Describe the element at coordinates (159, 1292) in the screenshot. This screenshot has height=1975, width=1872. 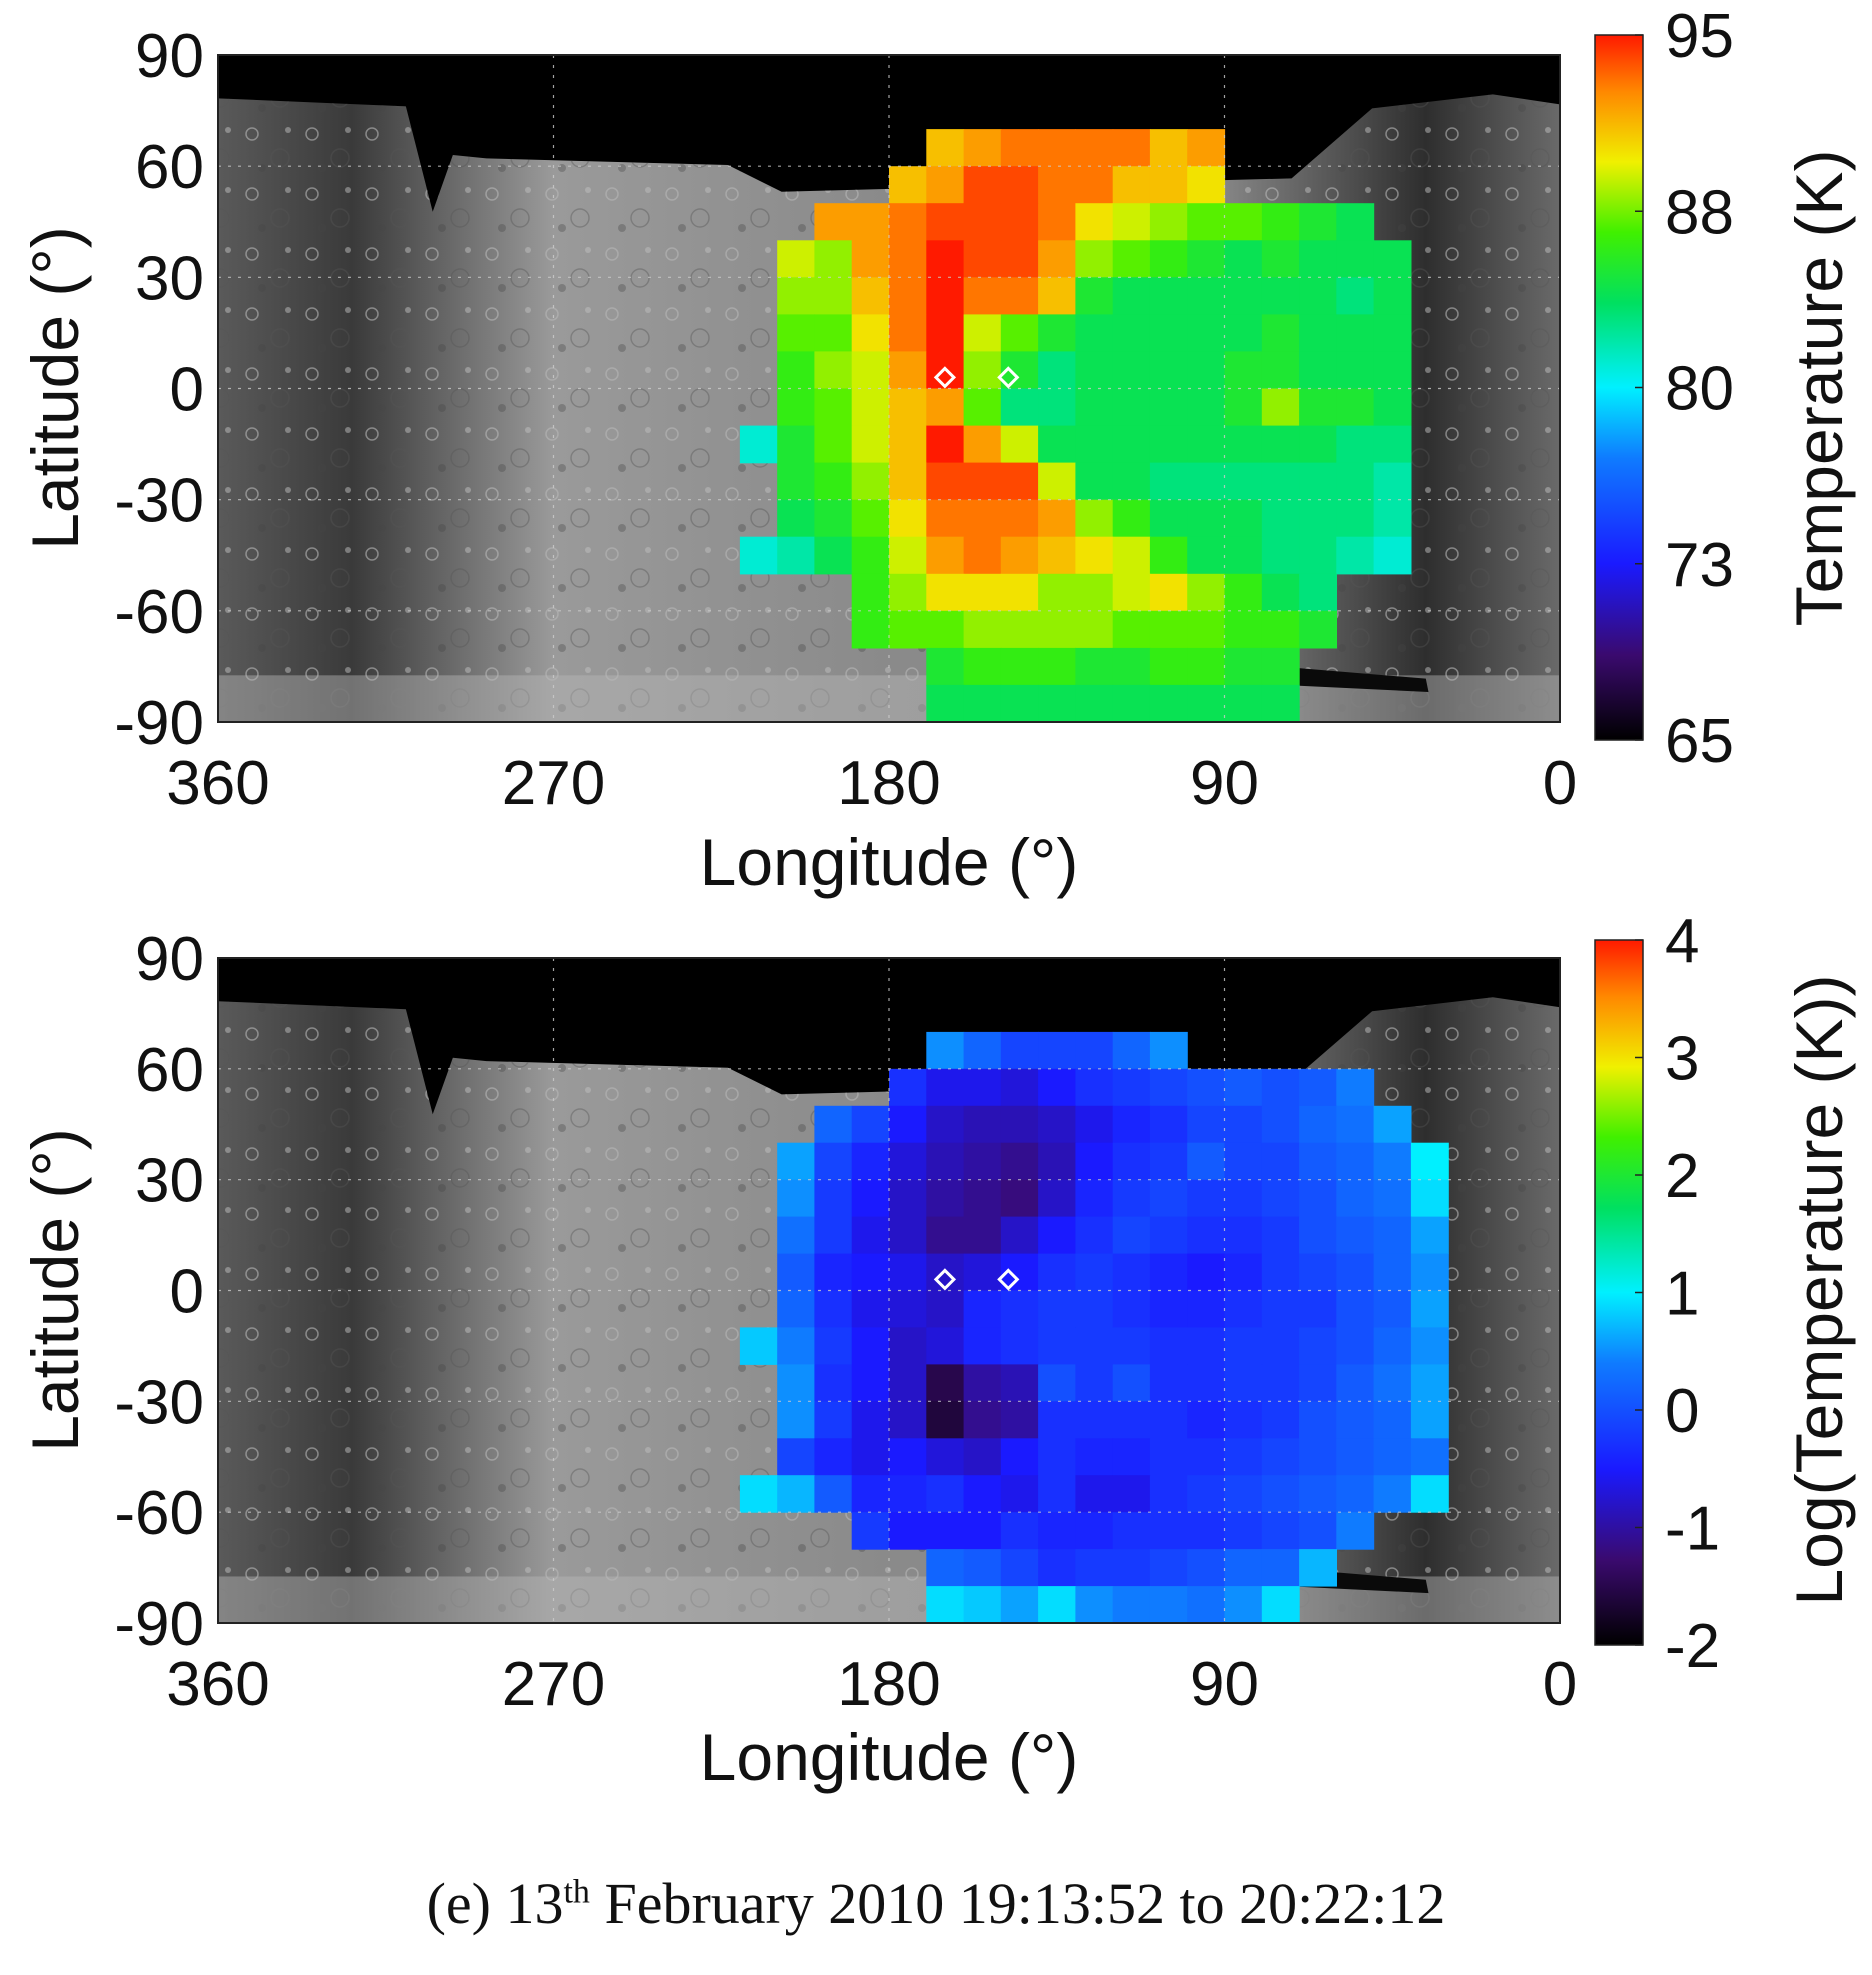
I see `y-ticks-bottom: 90 60 30 0 -30 -60 -90` at that location.